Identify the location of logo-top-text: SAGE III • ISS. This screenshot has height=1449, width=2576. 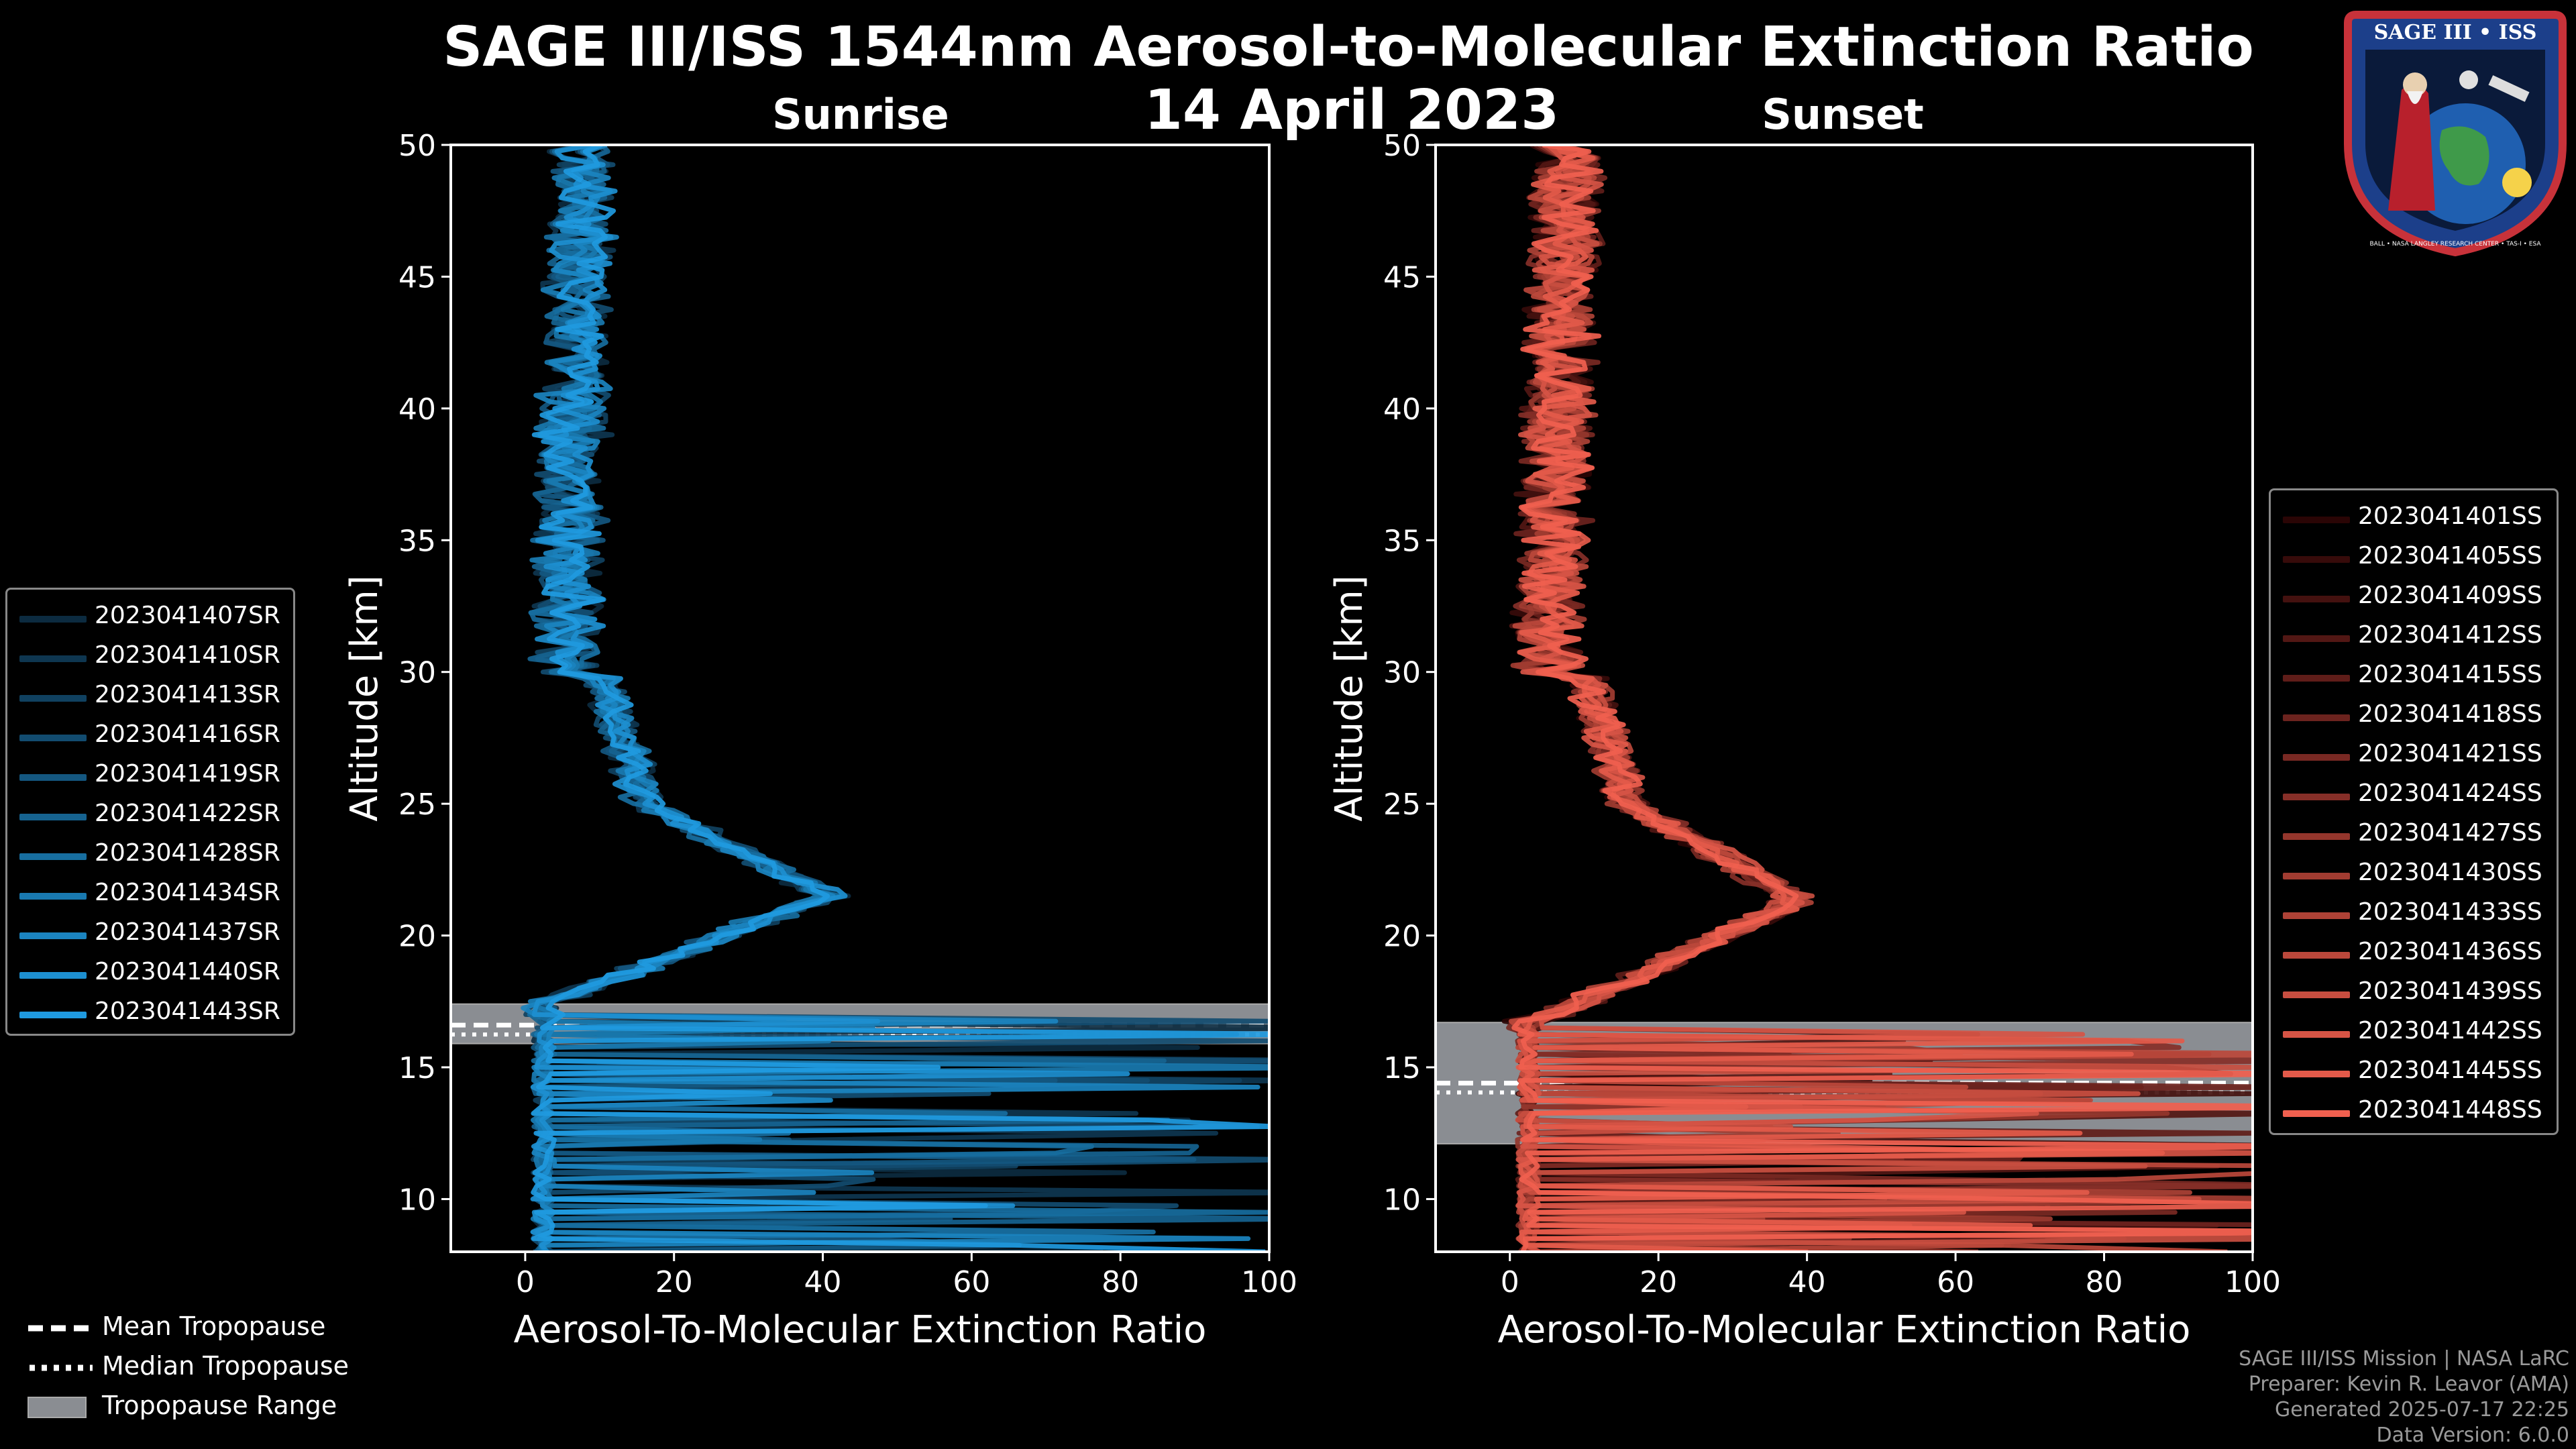
(2455, 32).